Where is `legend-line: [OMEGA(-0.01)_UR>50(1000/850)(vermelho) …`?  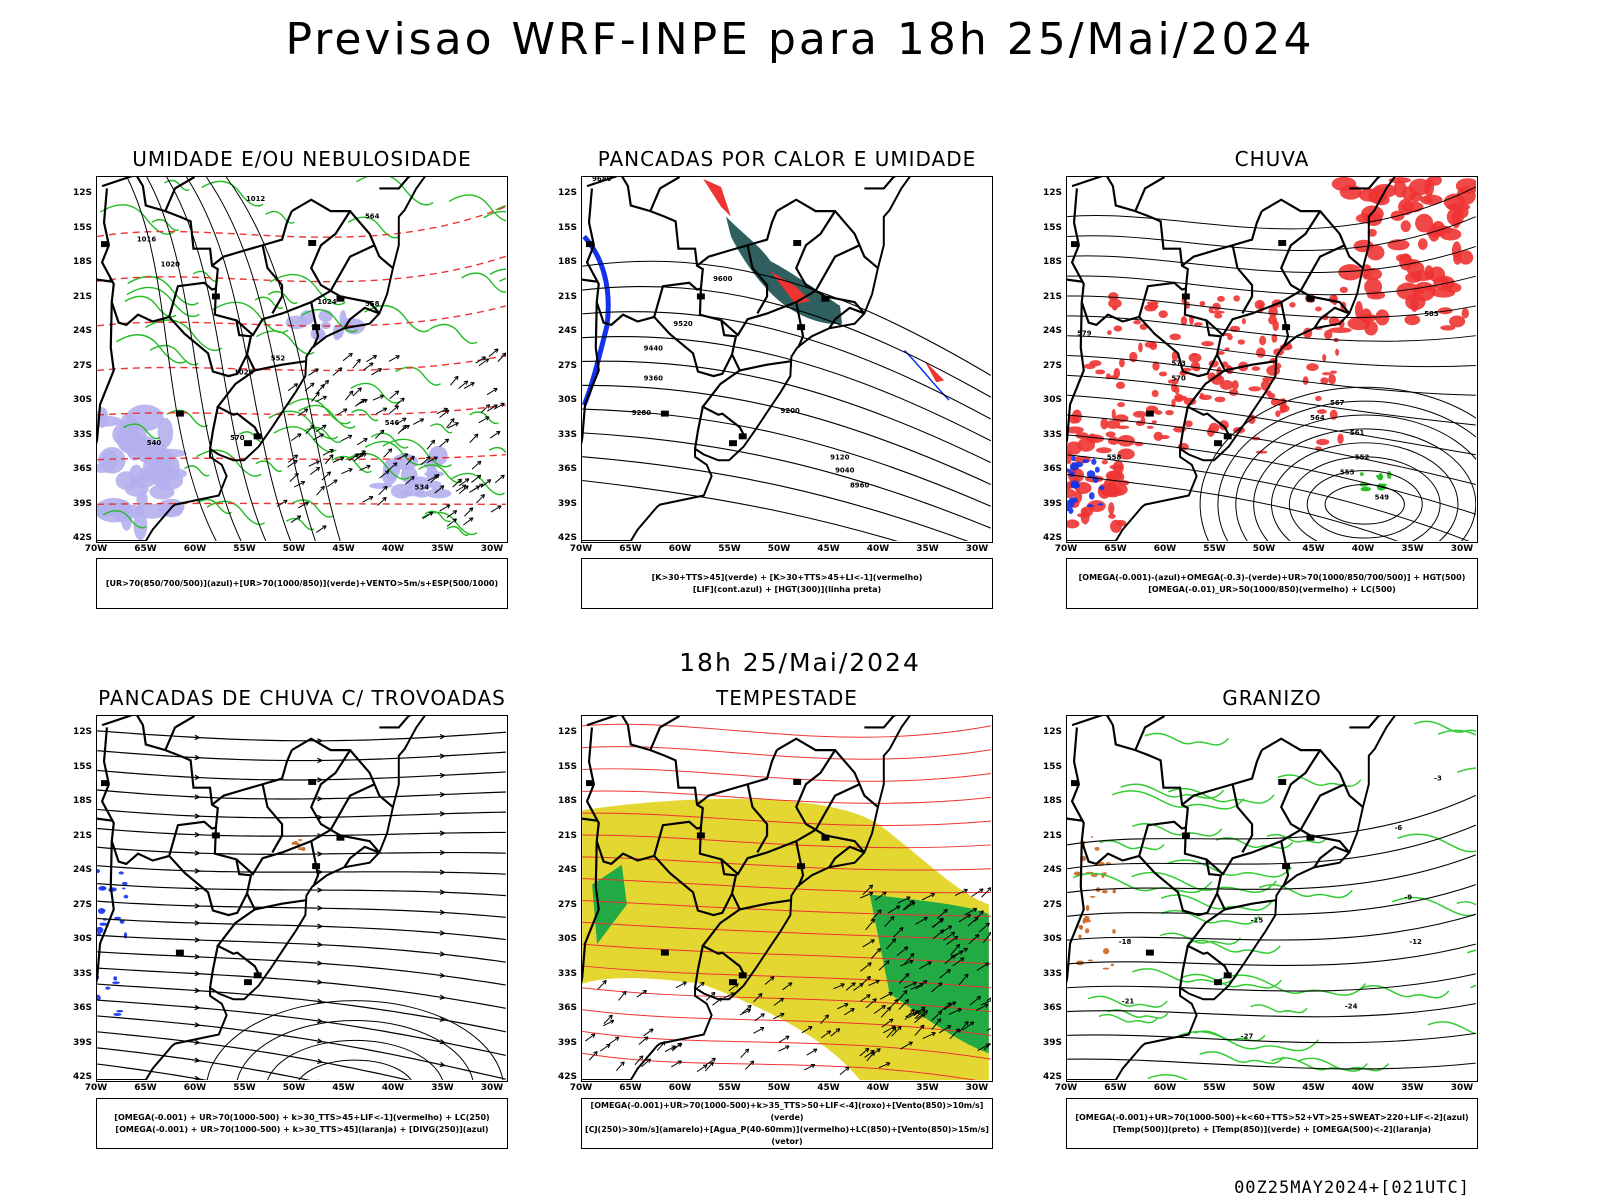
legend-line: [OMEGA(-0.01)_UR>50(1000/850)(vermelho) … is located at coordinates (1272, 589).